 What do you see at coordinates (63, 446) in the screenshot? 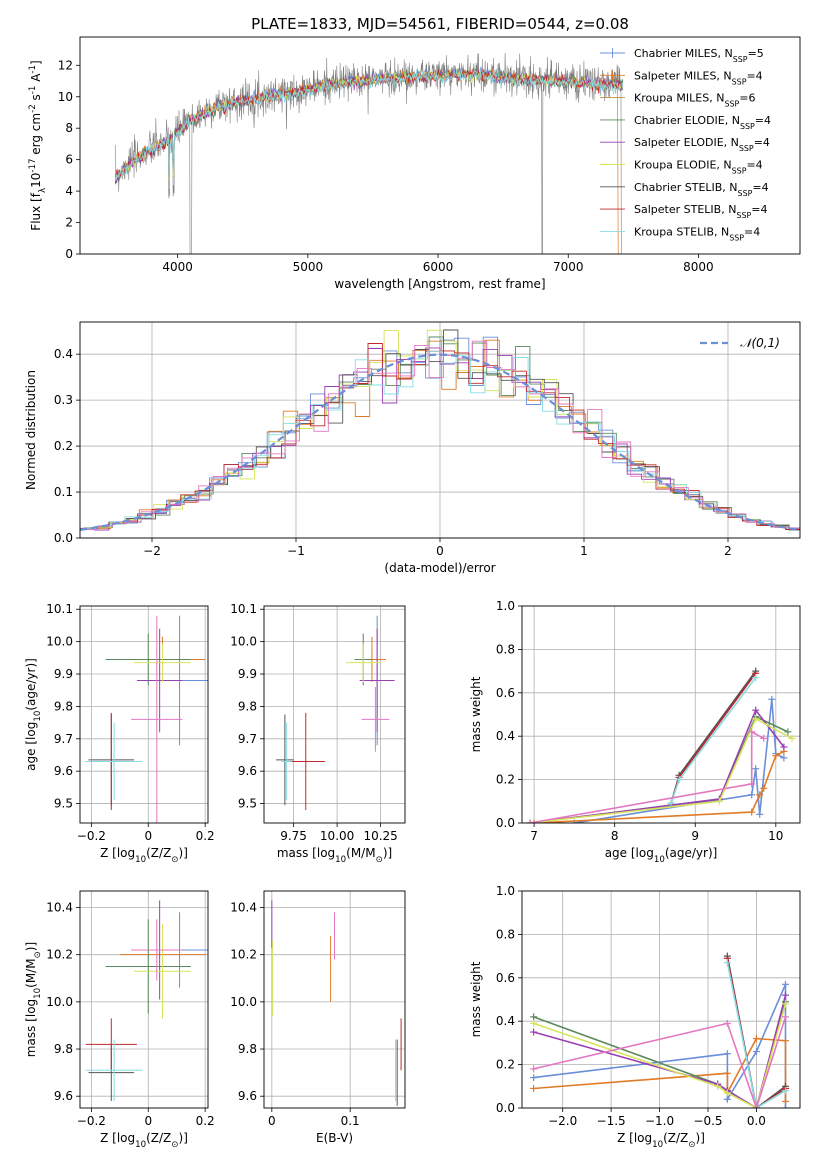
I see `tick-label-y: 0.2` at bounding box center [63, 446].